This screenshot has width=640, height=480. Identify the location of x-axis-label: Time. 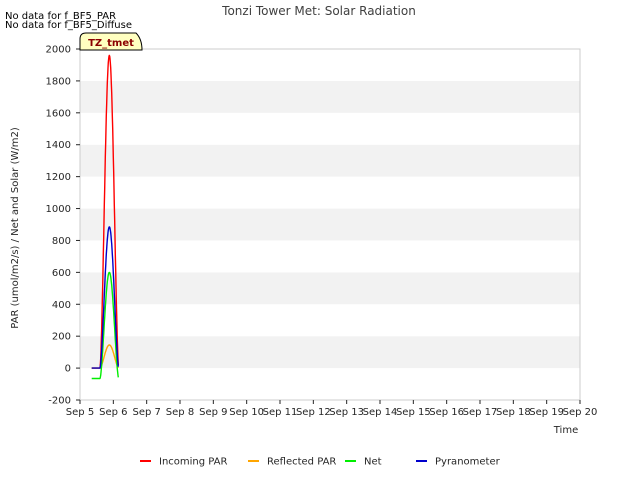
(565, 430).